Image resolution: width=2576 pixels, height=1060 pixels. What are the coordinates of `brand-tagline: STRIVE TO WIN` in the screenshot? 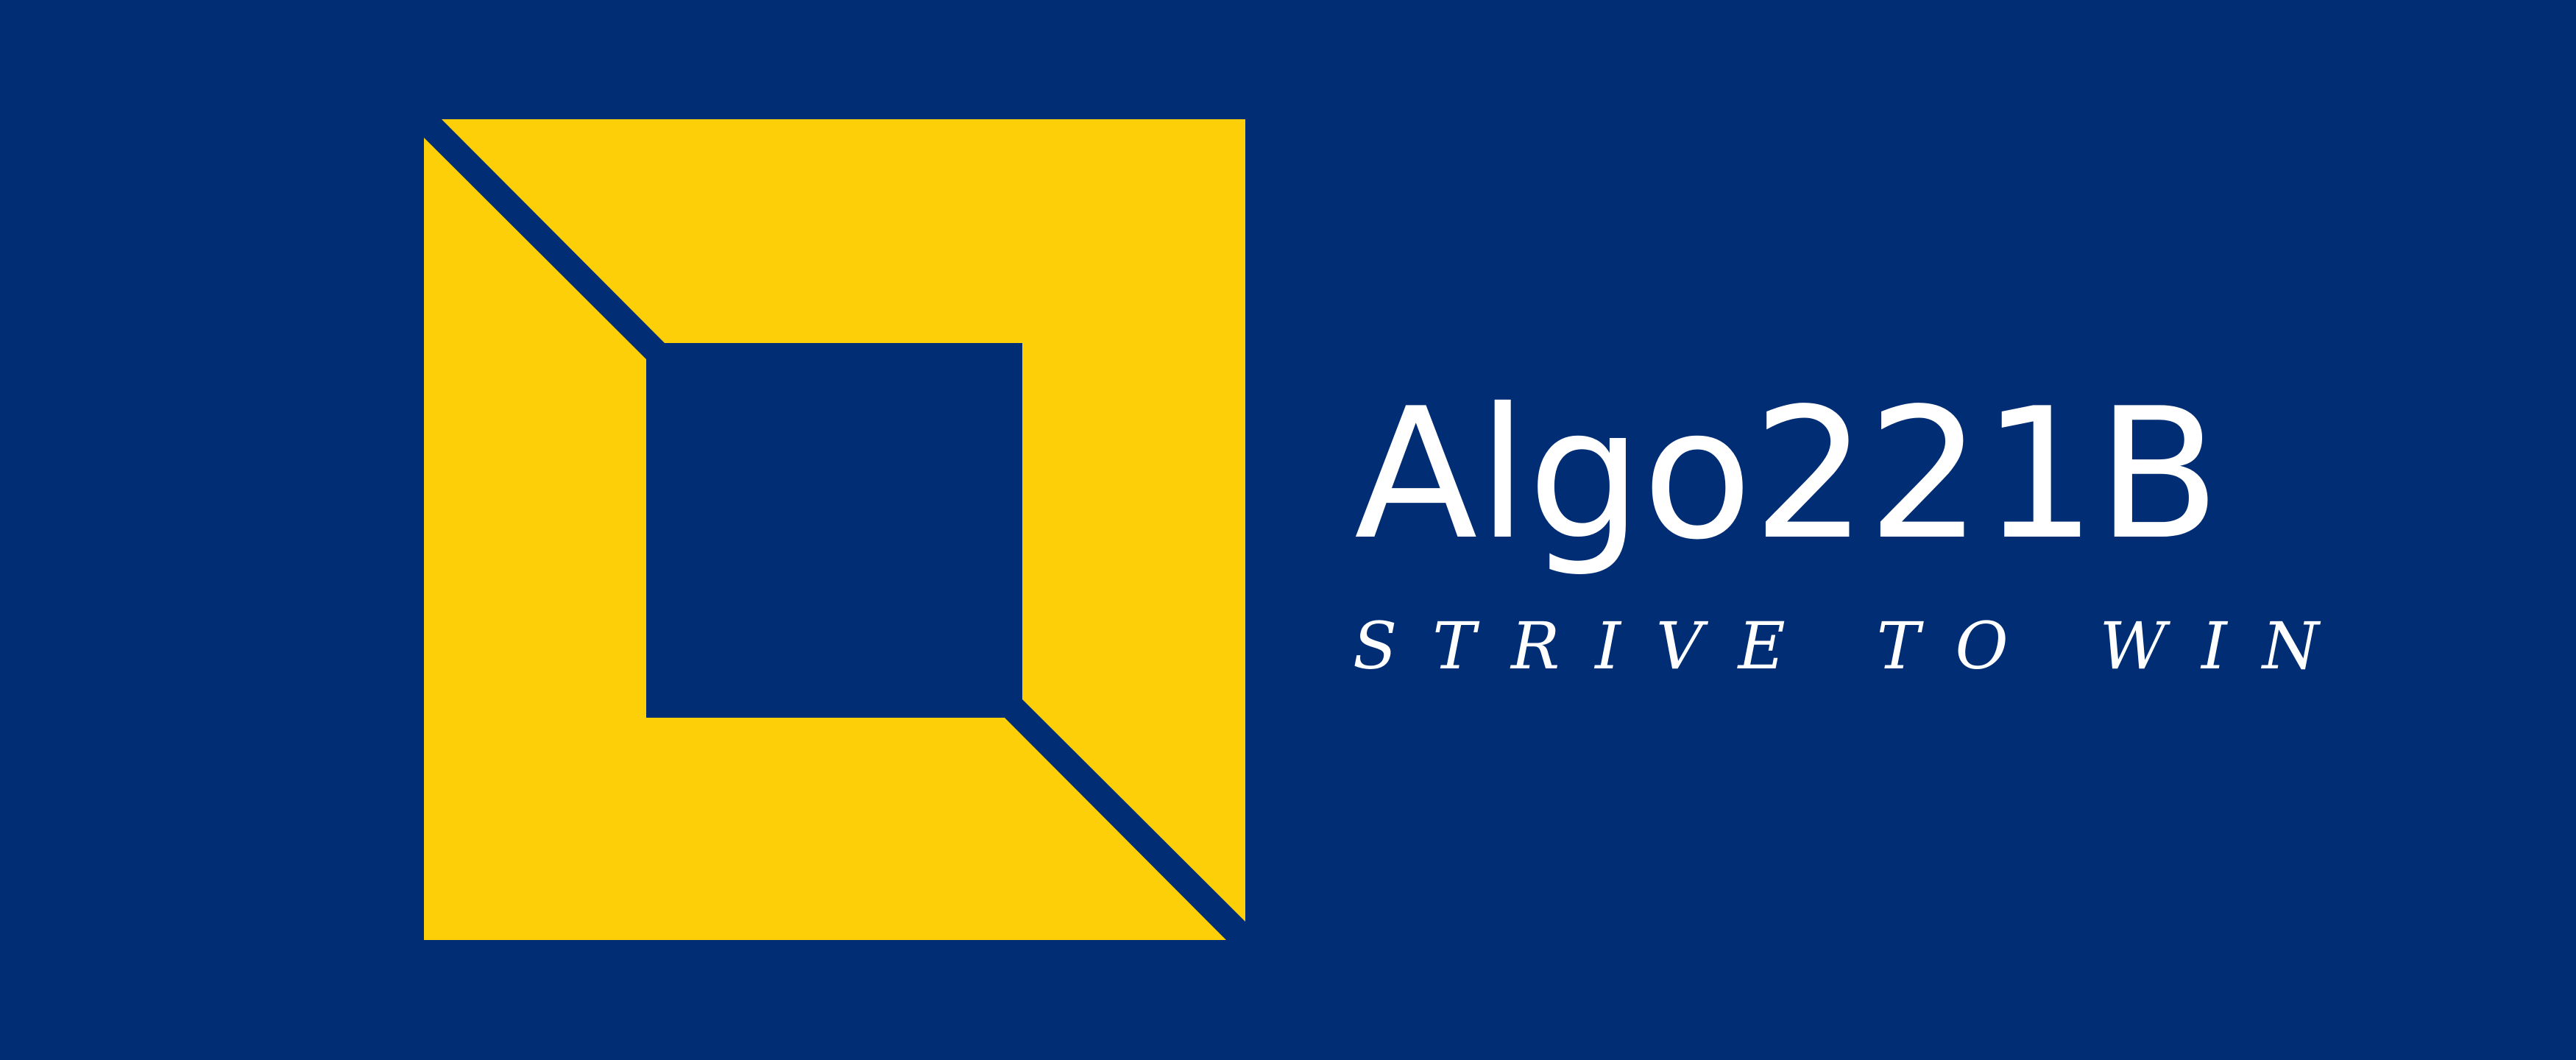 It's located at (1853, 646).